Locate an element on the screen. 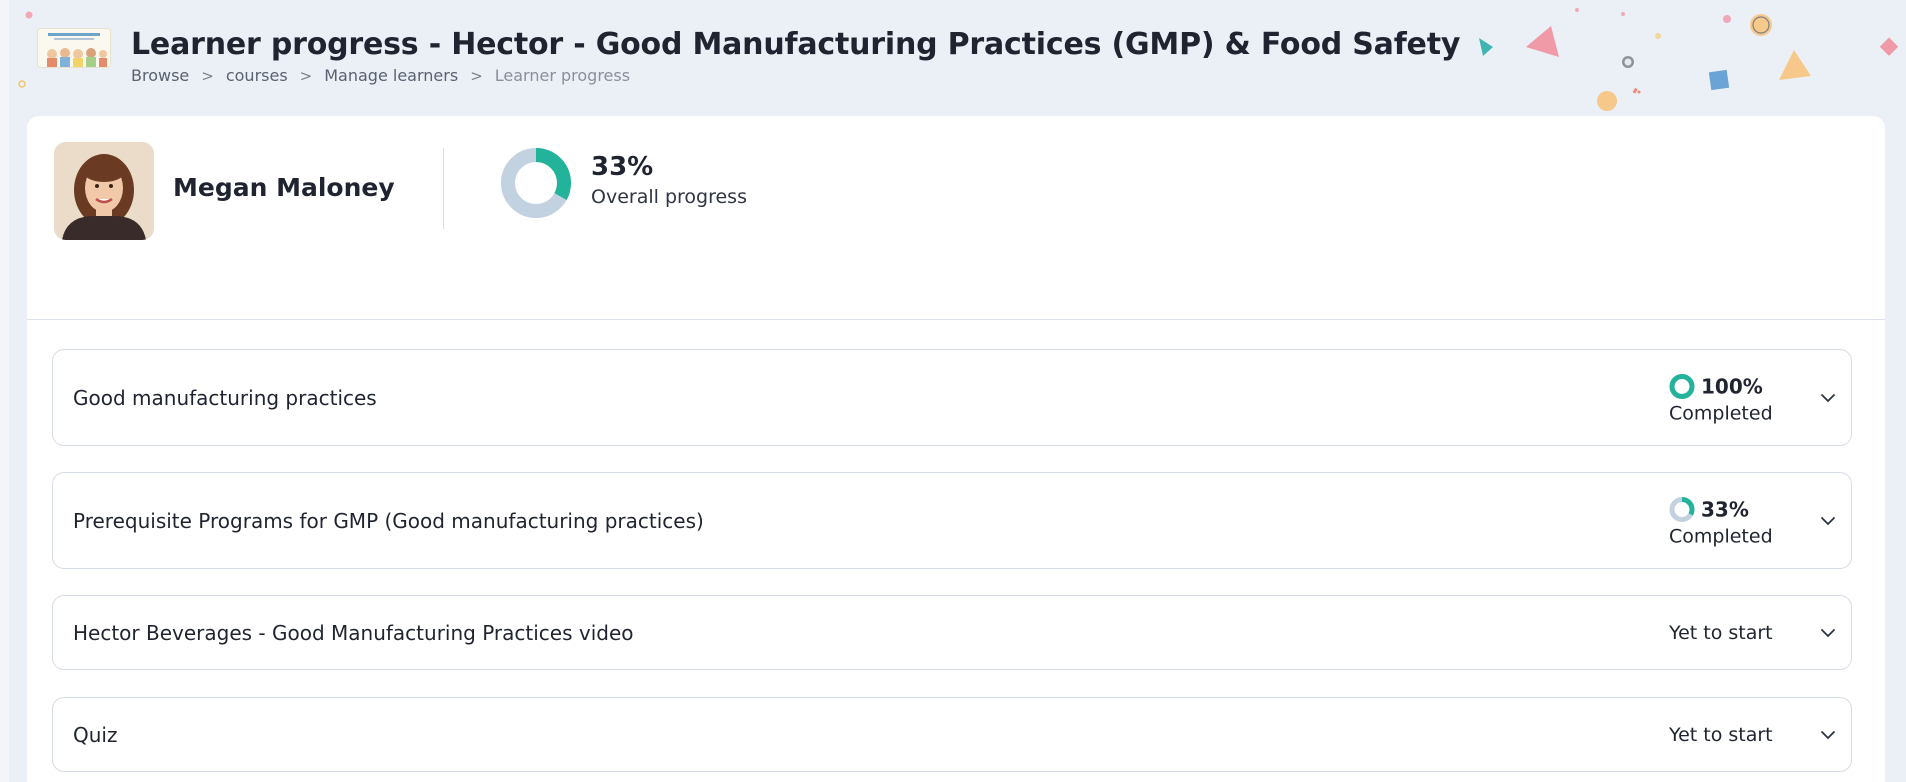  confetti-decoration-left is located at coordinates (25, 49).